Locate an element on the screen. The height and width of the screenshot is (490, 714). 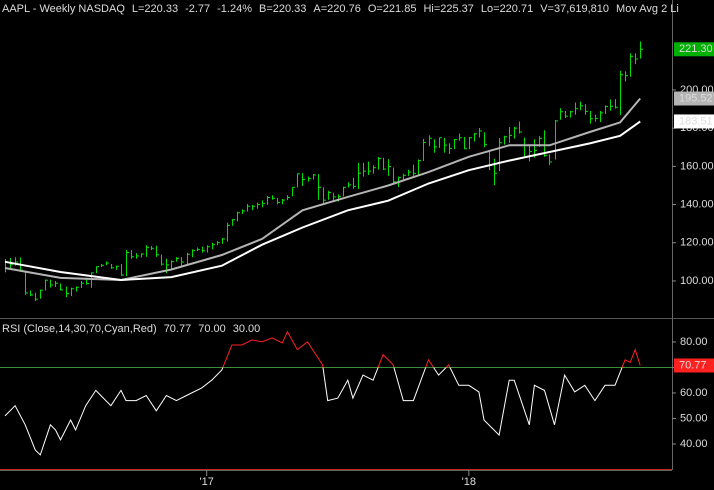
price-tag-label: 195.52 is located at coordinates (696, 98).